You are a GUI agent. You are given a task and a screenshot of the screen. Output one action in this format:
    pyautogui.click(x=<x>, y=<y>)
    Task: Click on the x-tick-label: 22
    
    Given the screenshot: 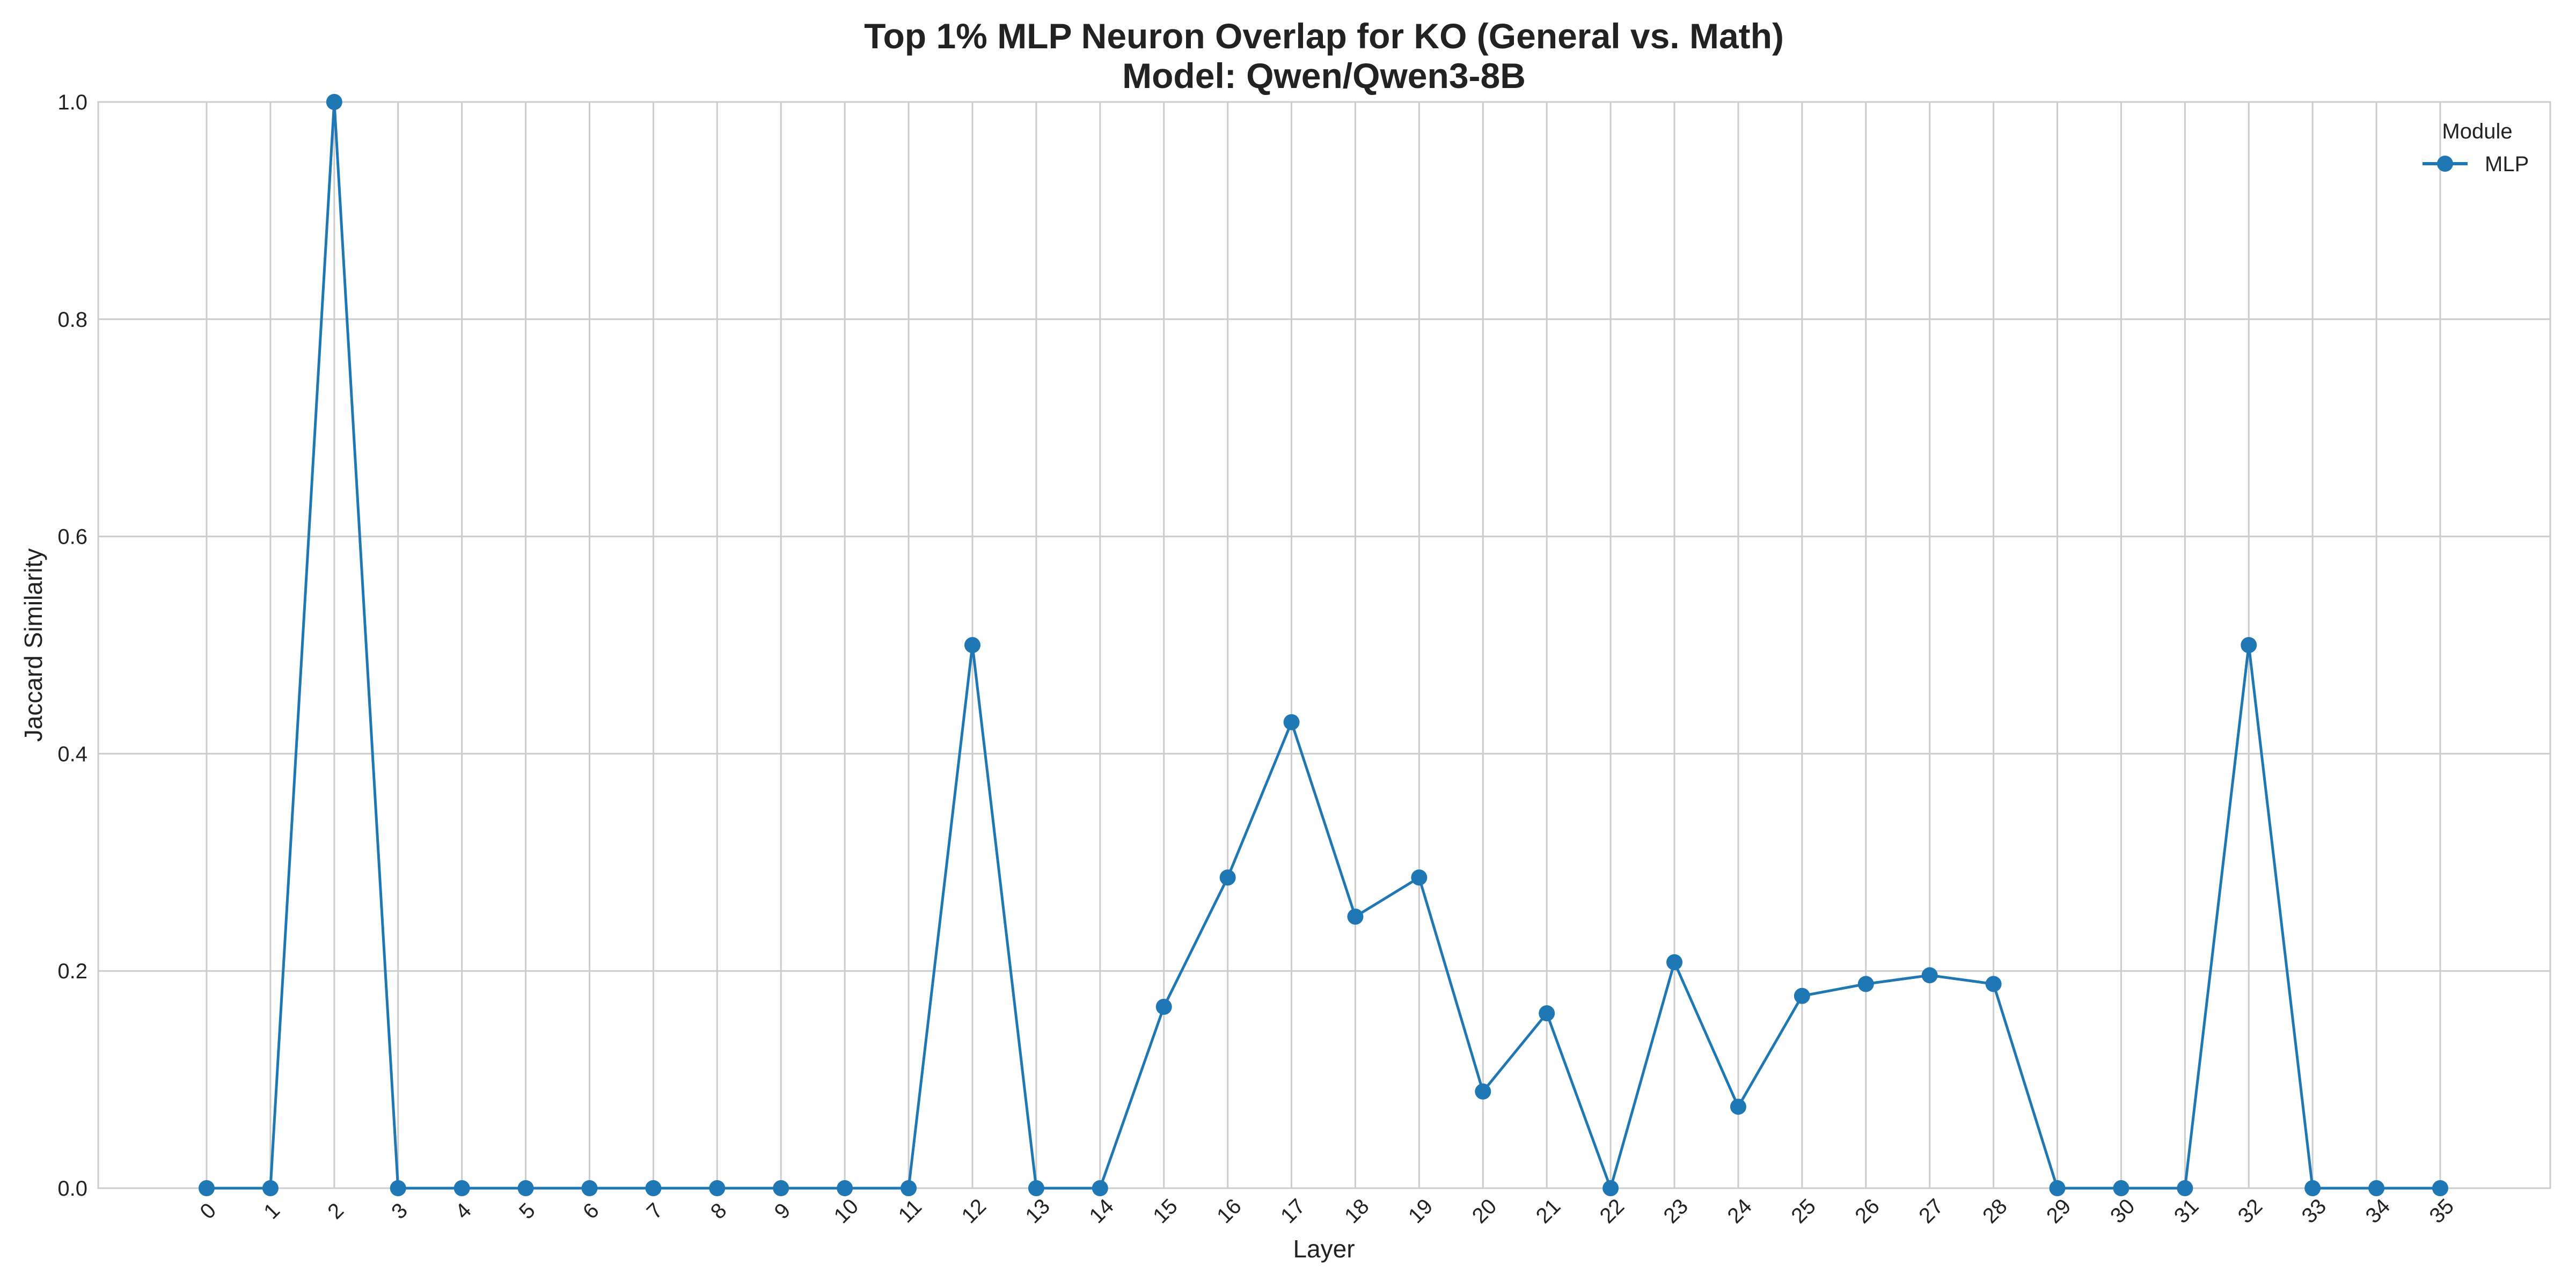 What is the action you would take?
    pyautogui.click(x=1612, y=1211)
    